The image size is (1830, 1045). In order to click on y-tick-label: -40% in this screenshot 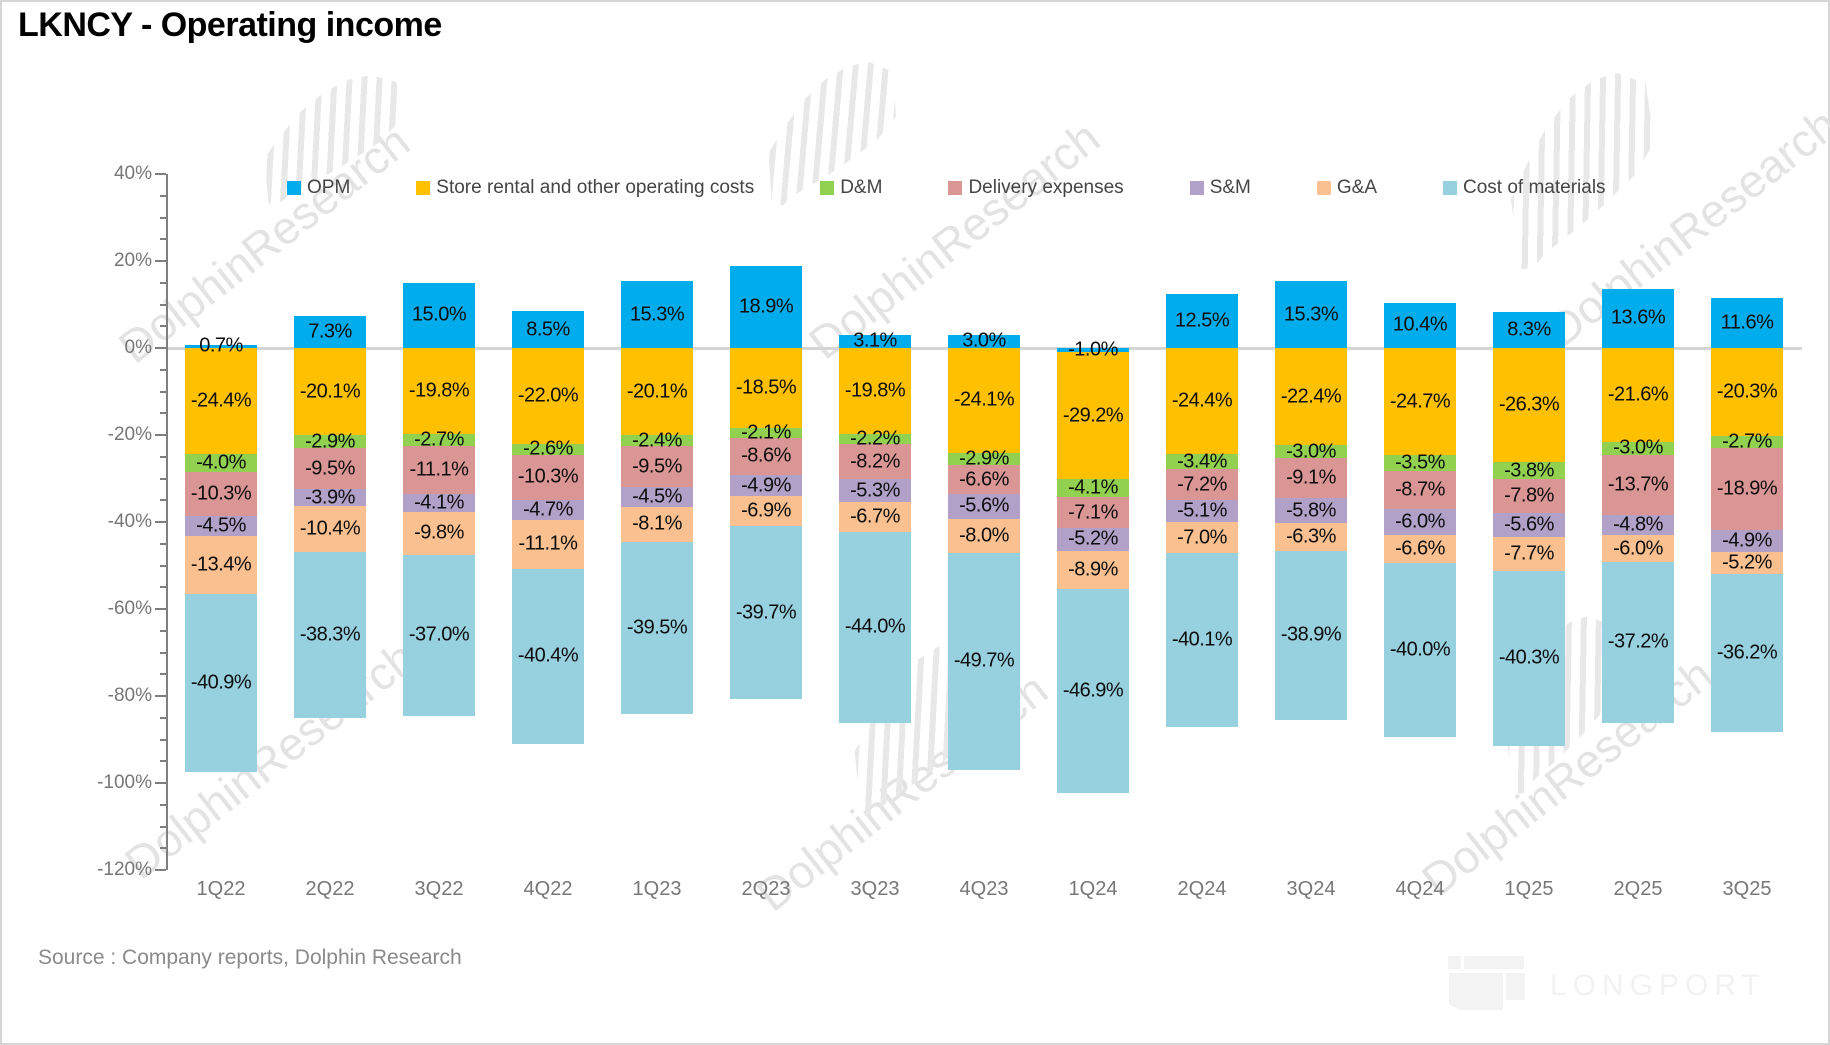, I will do `click(129, 521)`.